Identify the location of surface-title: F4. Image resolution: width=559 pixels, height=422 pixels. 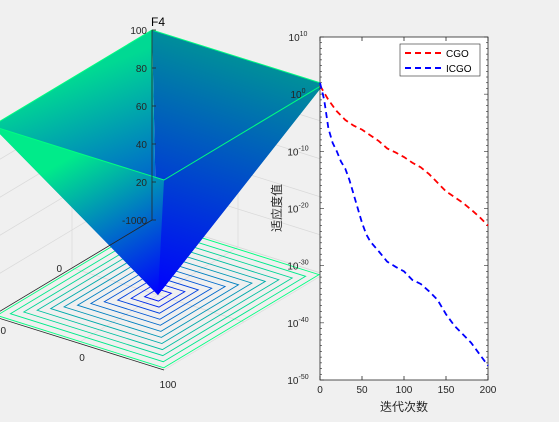
(158, 22).